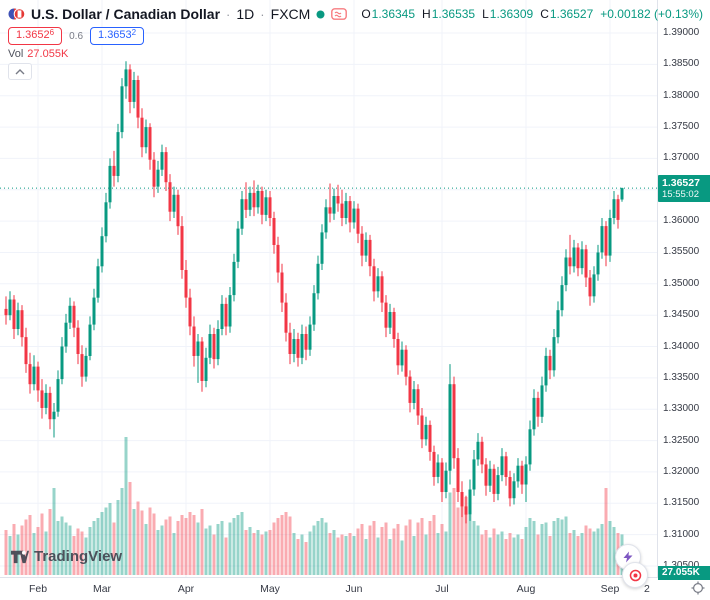 The width and height of the screenshot is (710, 600). Describe the element at coordinates (186, 589) in the screenshot. I see `time-tick-label: Apr` at that location.